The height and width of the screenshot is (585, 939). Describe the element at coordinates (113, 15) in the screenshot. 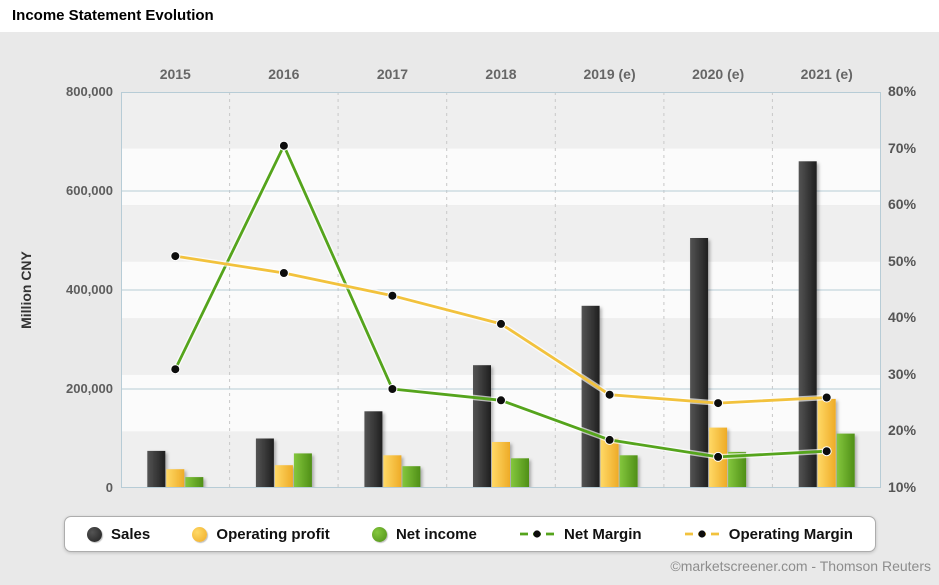

I see `chart-title: Income Statement Evolution` at that location.